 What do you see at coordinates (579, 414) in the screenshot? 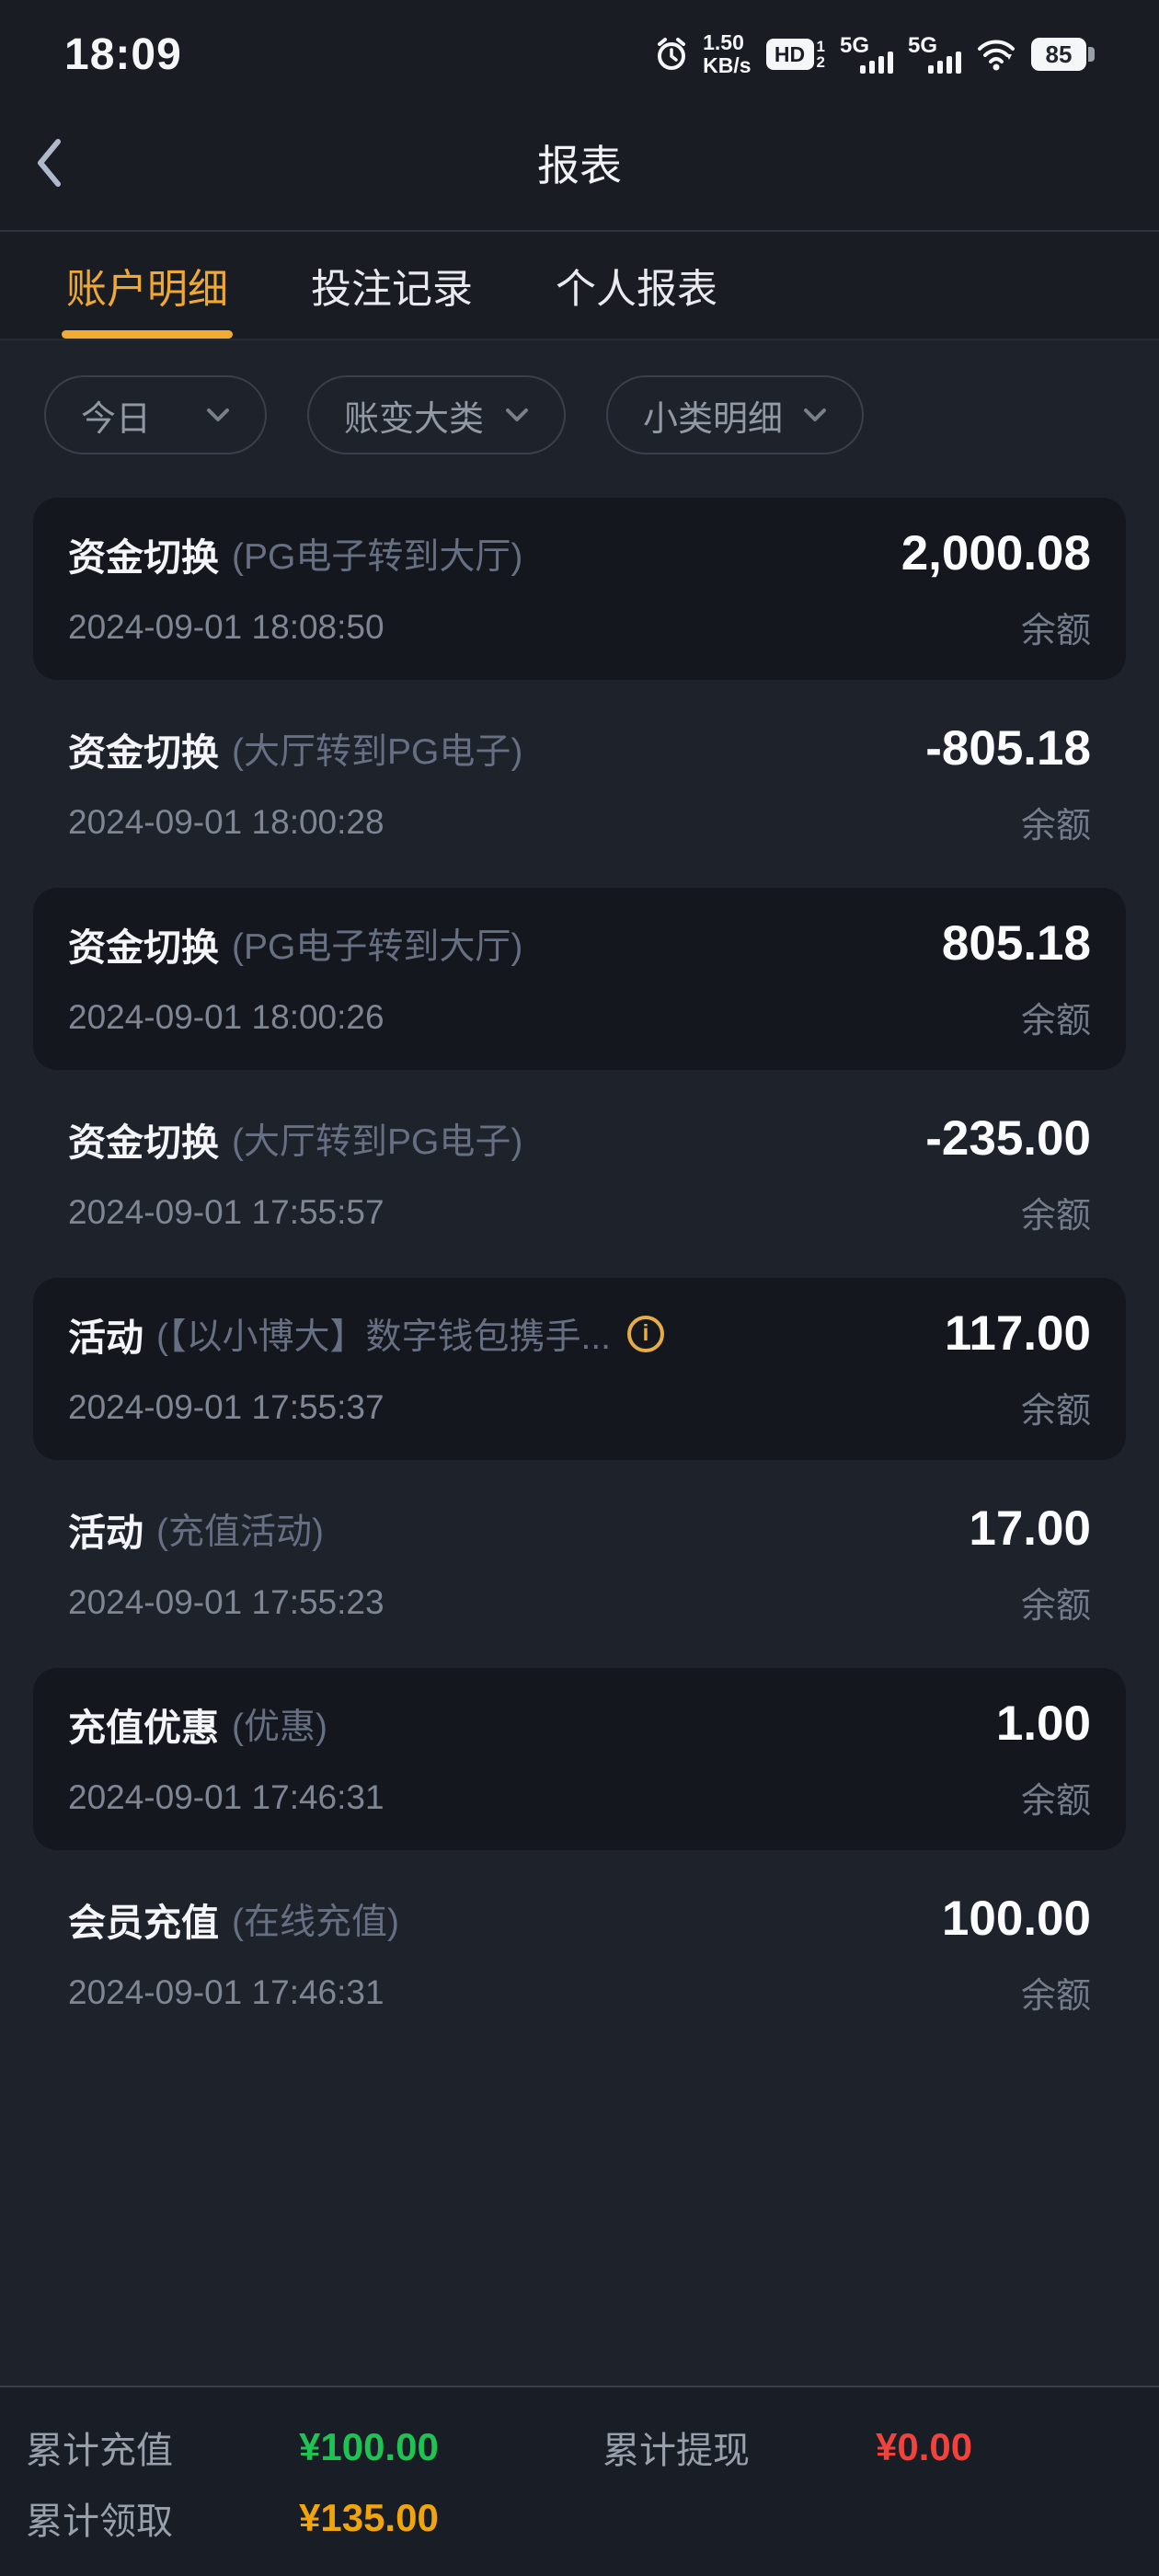
I see `filter-row: 今日 账变大类 小类明细` at bounding box center [579, 414].